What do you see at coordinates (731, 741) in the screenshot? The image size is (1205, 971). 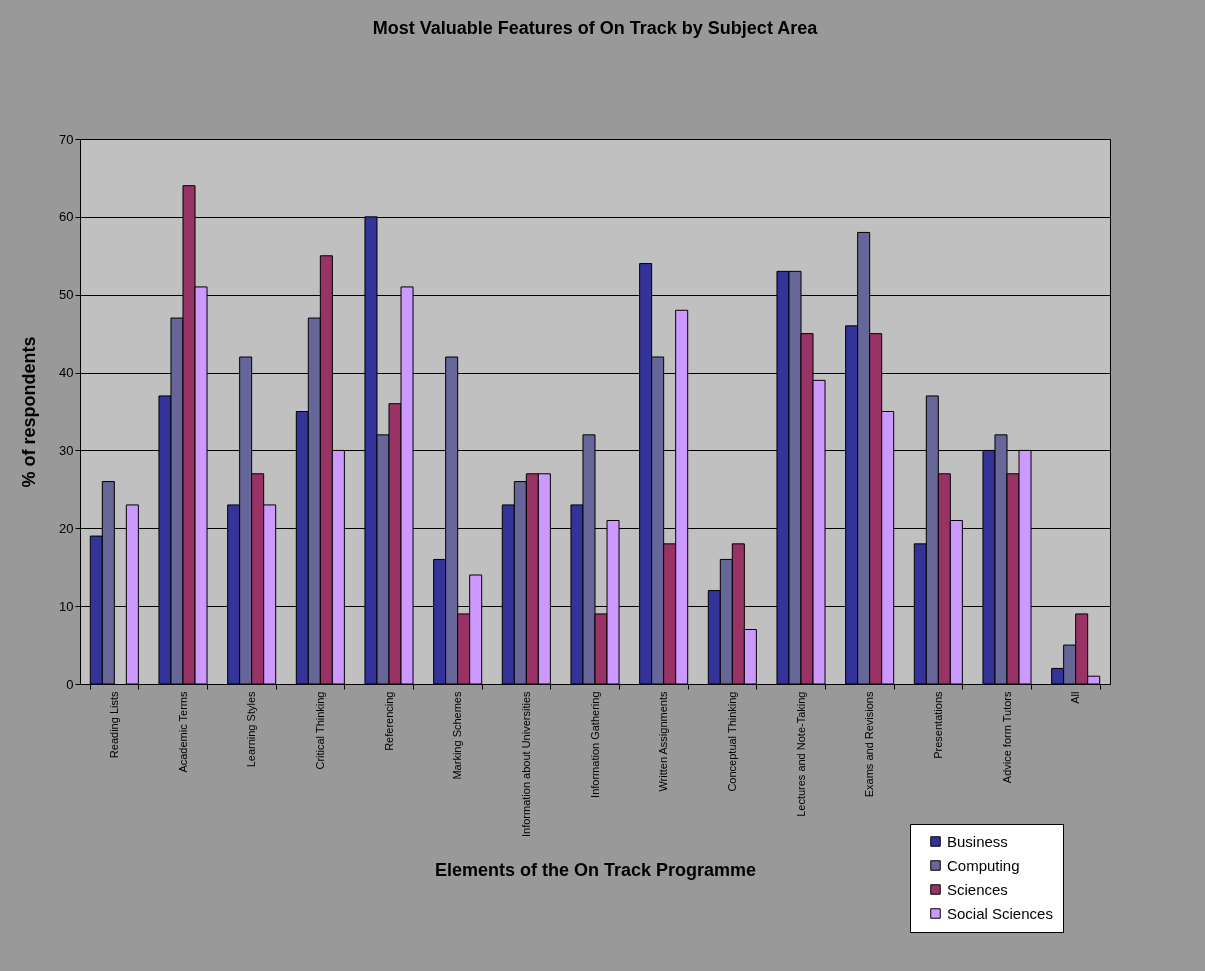 I see `x-tick-label: Conceptual Thinking` at bounding box center [731, 741].